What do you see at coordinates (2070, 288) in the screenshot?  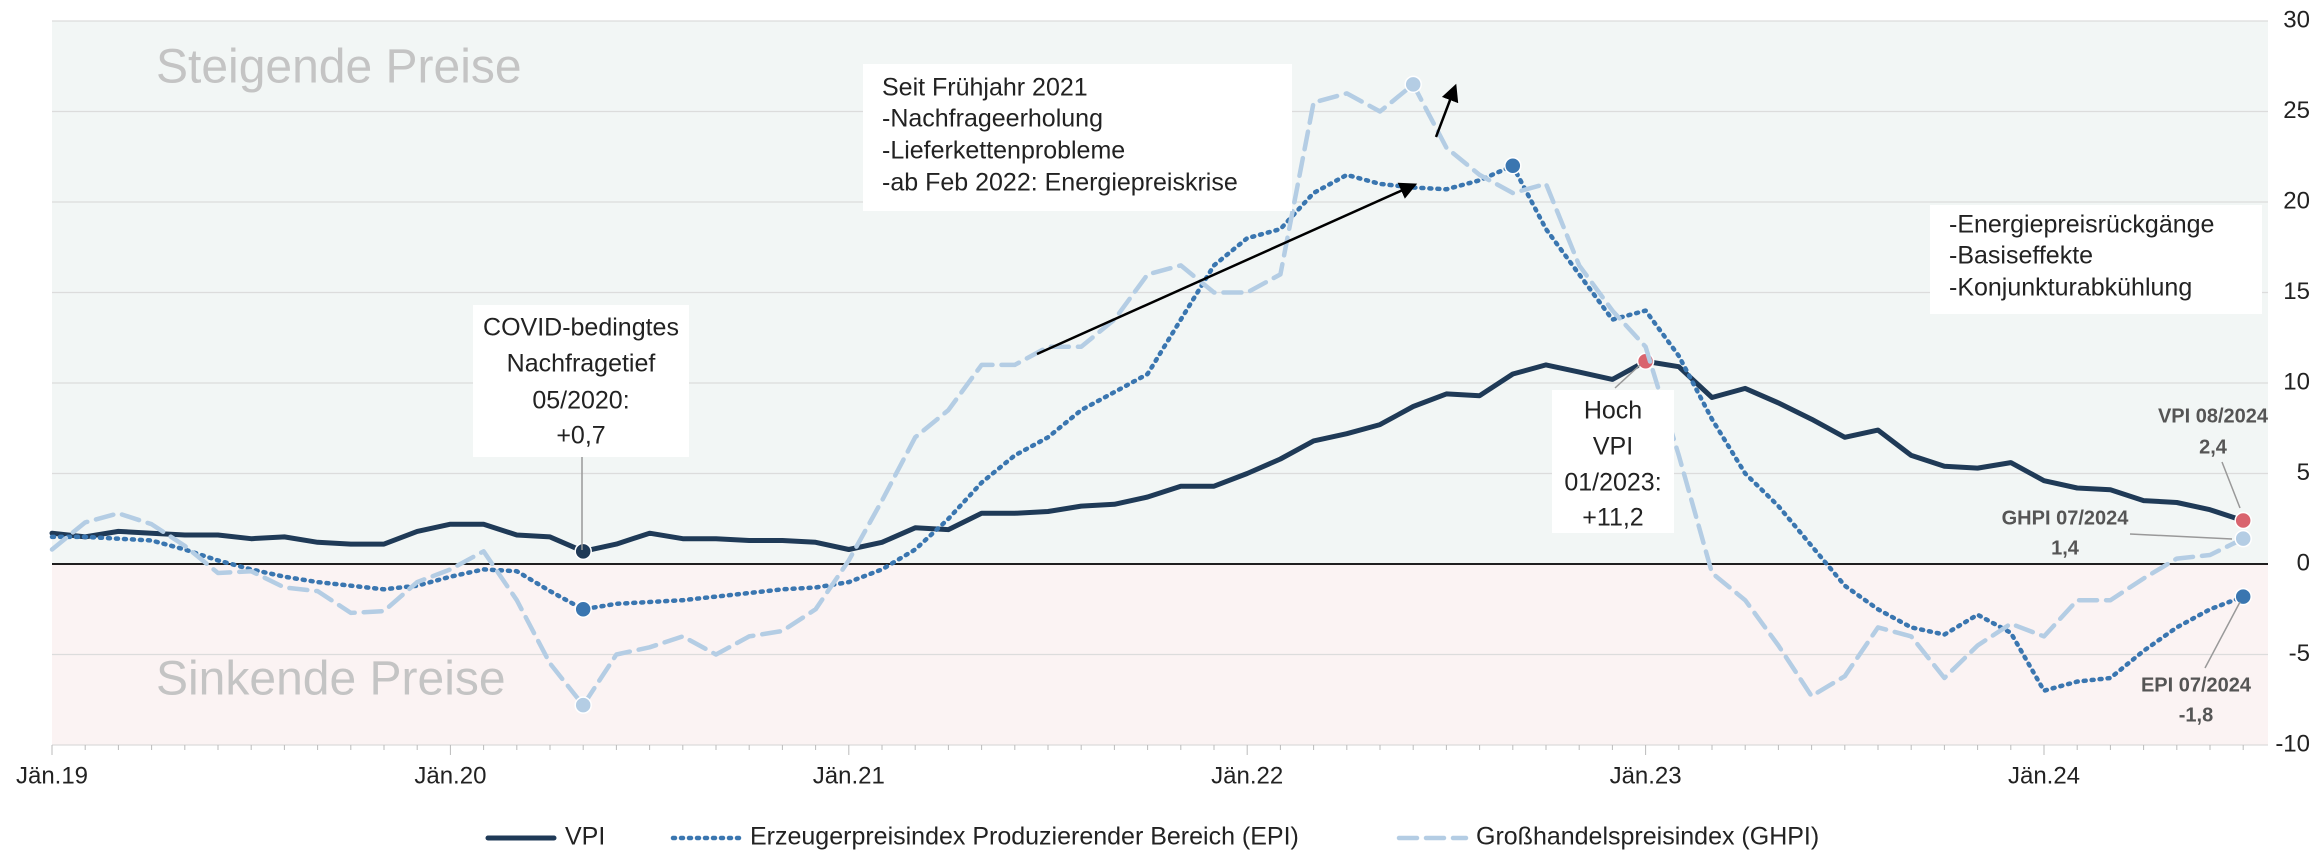 I see `decline-text: -Konjunkturabkühlung` at bounding box center [2070, 288].